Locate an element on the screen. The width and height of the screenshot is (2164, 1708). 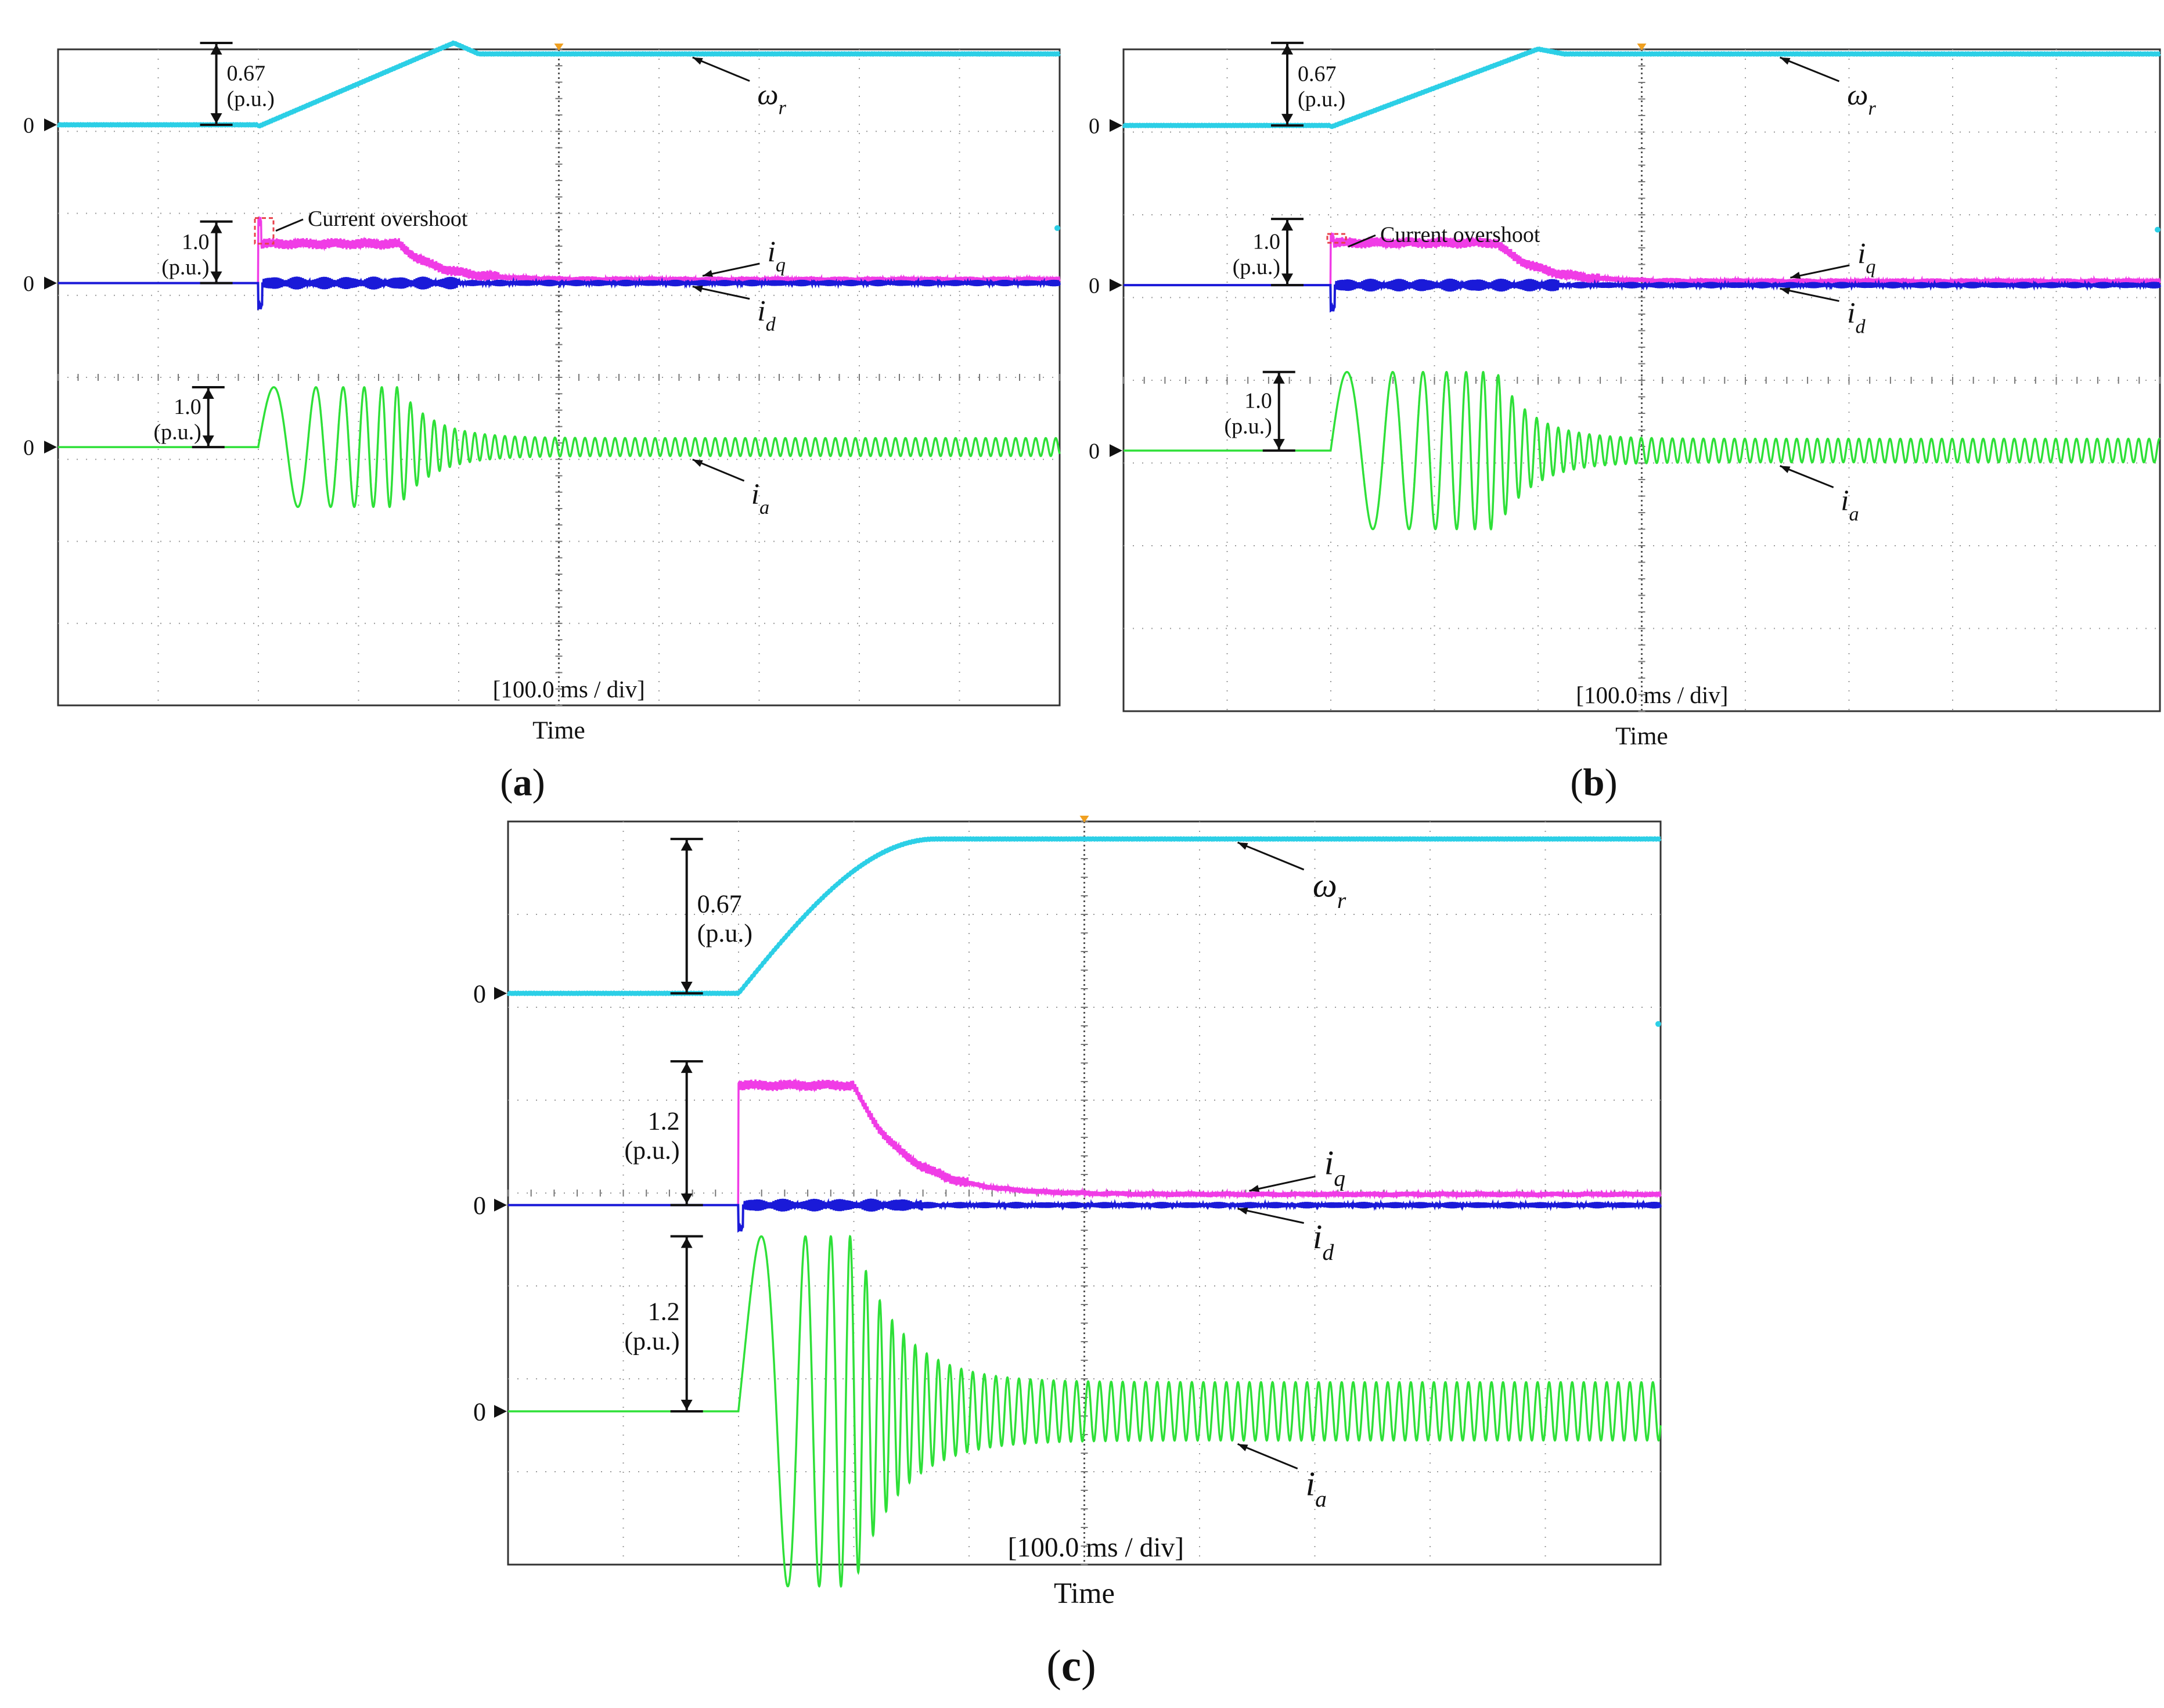
ia-scale-value: 1.2 is located at coordinates (664, 1312).